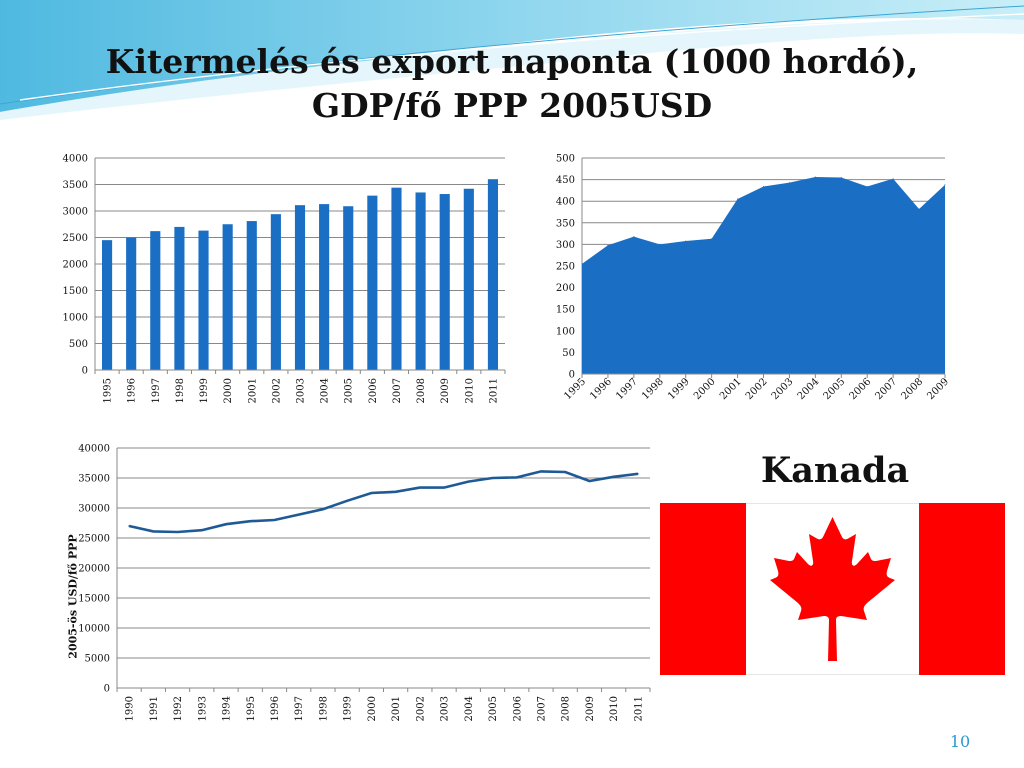 The image size is (1024, 768). What do you see at coordinates (155, 300) in the screenshot?
I see `bar-1997` at bounding box center [155, 300].